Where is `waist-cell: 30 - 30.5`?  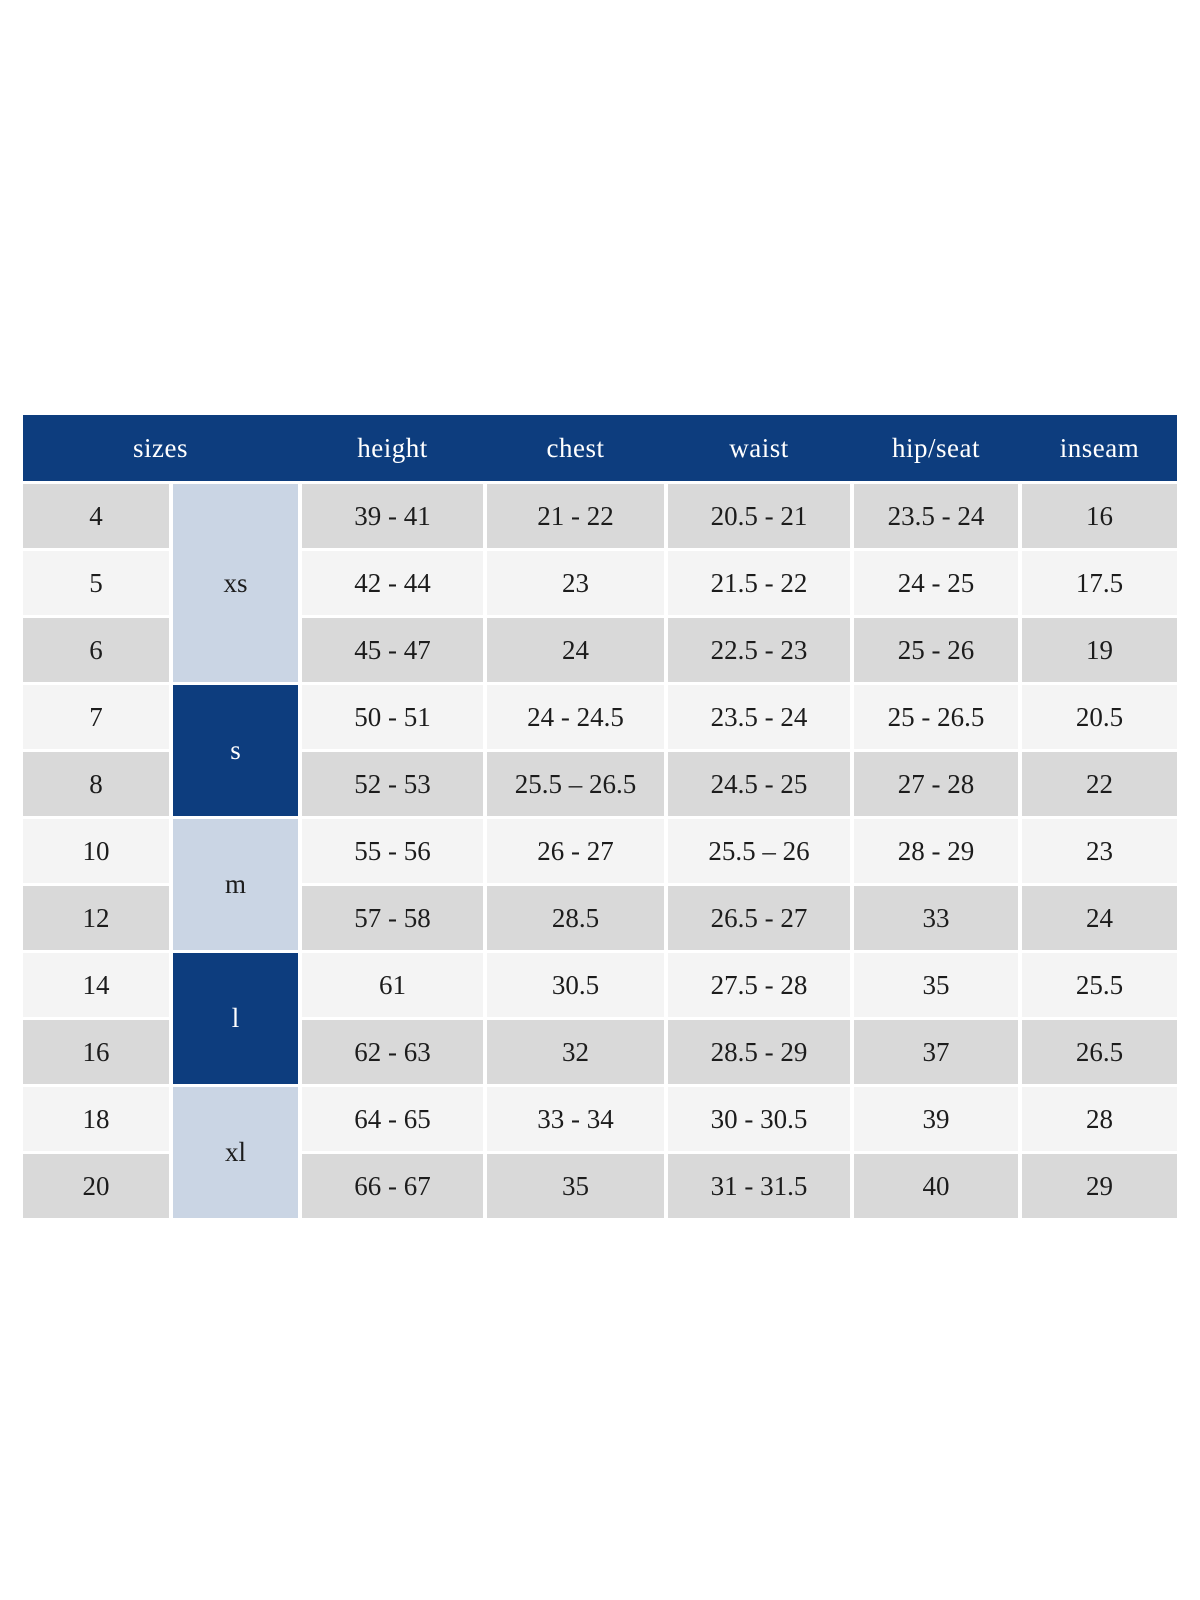 waist-cell: 30 - 30.5 is located at coordinates (759, 1119).